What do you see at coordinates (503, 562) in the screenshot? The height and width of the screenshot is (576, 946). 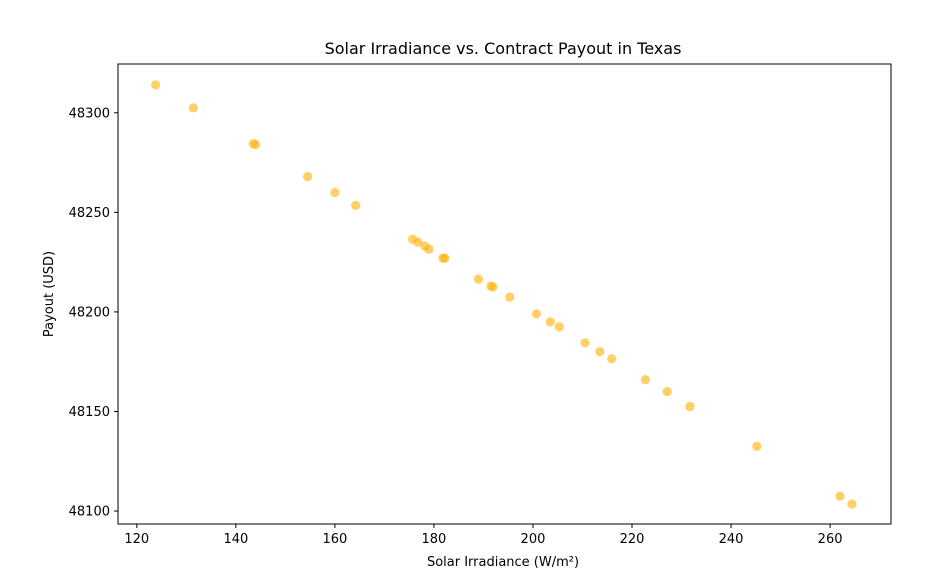 I see `x-axis-label: Solar Irradiance (W/m²)` at bounding box center [503, 562].